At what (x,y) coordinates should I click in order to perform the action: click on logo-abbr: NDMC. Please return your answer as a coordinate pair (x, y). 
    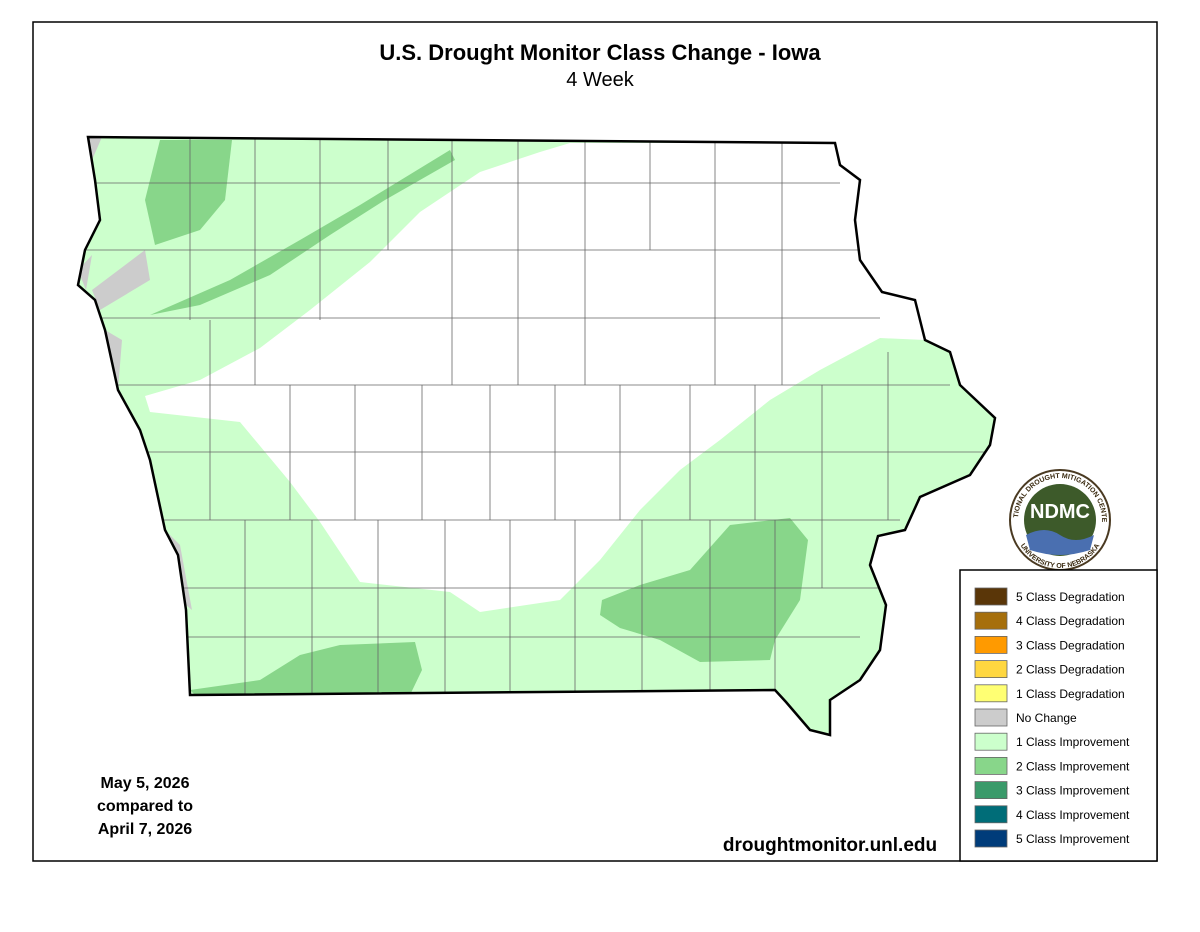
    Looking at the image, I should click on (1060, 512).